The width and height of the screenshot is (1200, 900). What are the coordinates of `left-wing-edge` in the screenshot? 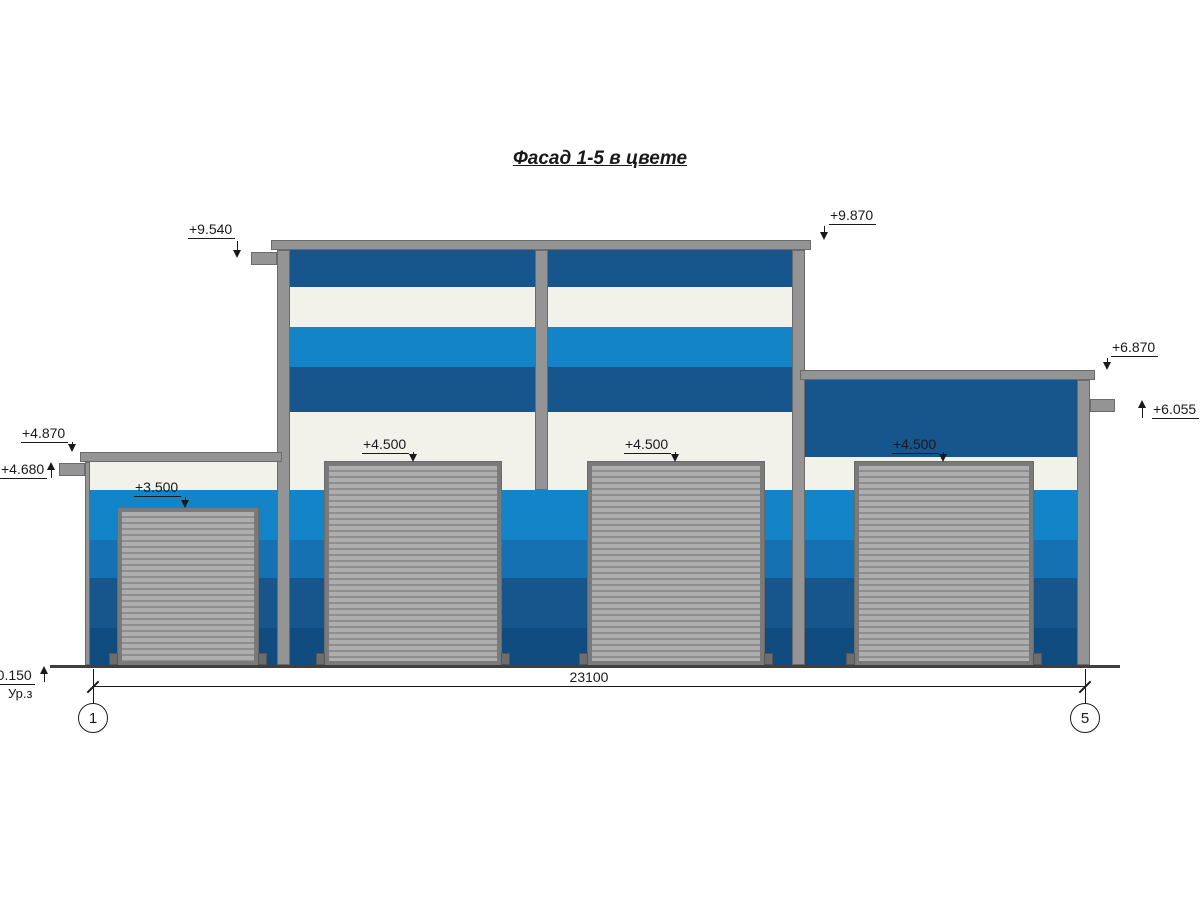 It's located at (87, 563).